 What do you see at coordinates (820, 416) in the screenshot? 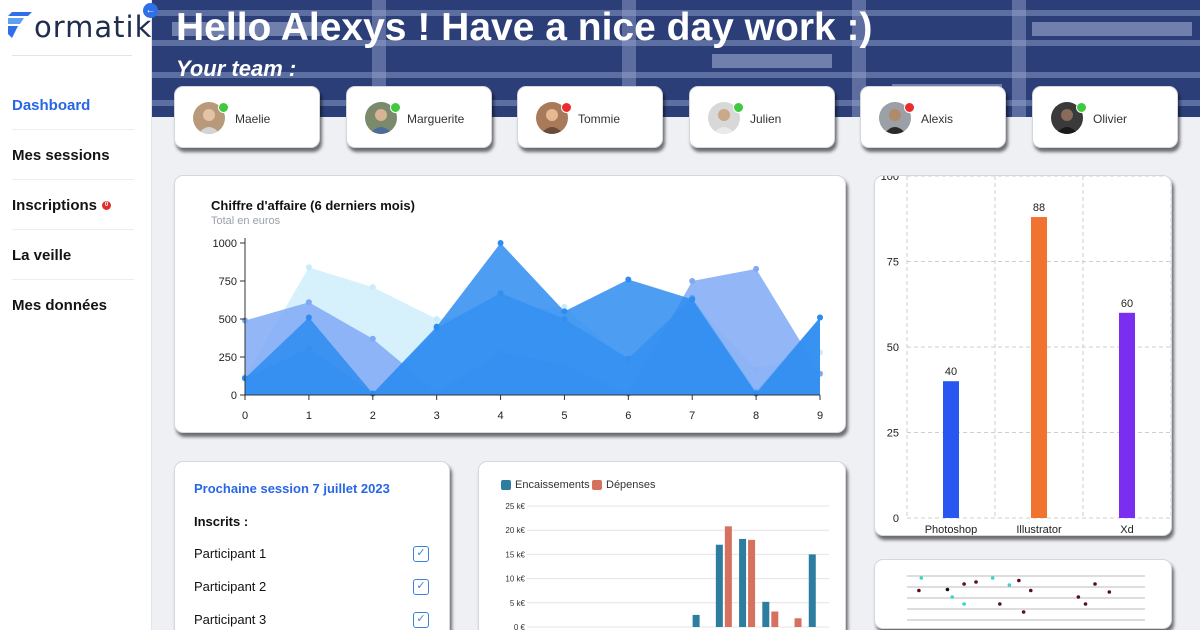
I see `x-tick-label: 9` at bounding box center [820, 416].